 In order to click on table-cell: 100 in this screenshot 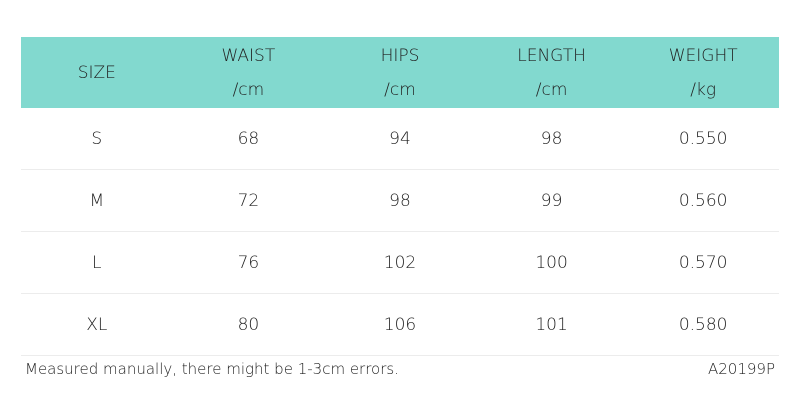, I will do `click(551, 262)`.